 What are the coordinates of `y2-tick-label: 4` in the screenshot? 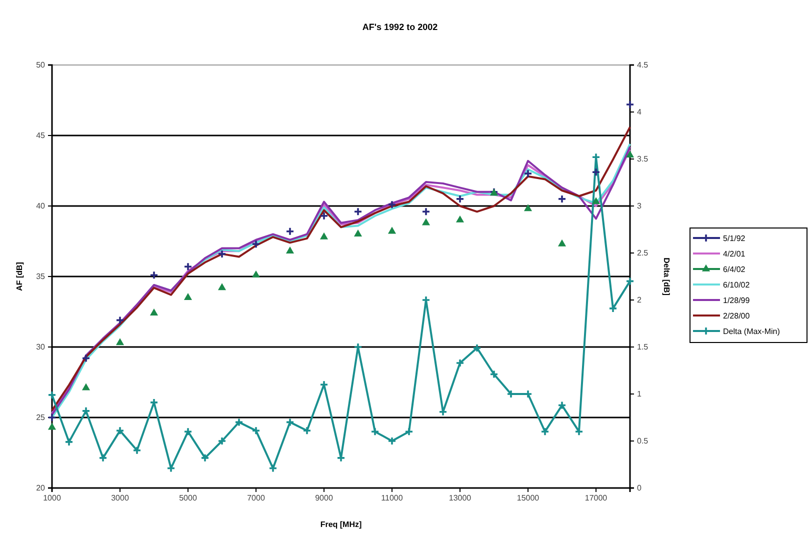 It's located at (639, 112).